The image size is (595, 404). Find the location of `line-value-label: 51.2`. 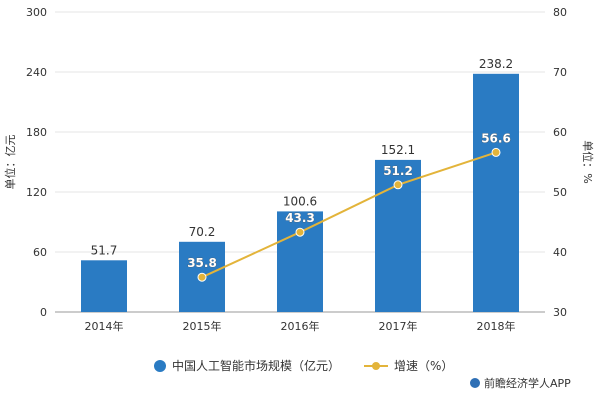

line-value-label: 51.2 is located at coordinates (398, 171).